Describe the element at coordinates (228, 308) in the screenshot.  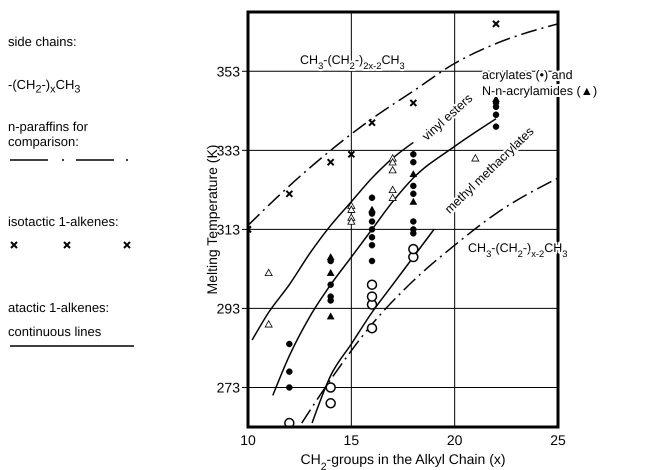
I see `y-tick-label: 293` at that location.